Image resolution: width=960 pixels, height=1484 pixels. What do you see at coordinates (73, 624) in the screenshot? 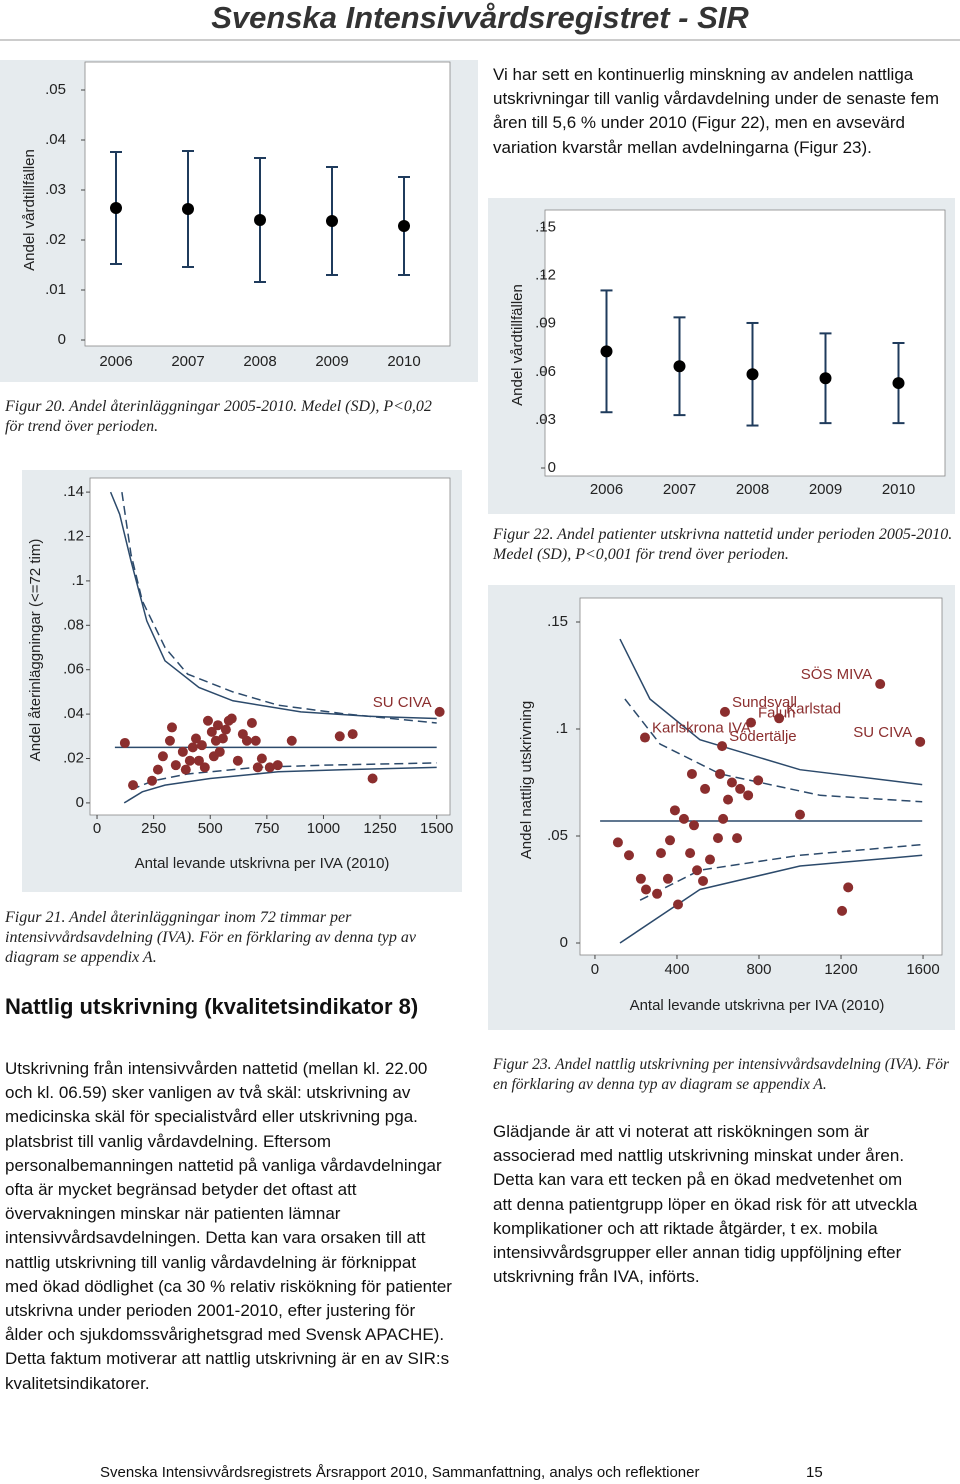
I see `y-tick-label: .08` at bounding box center [73, 624].